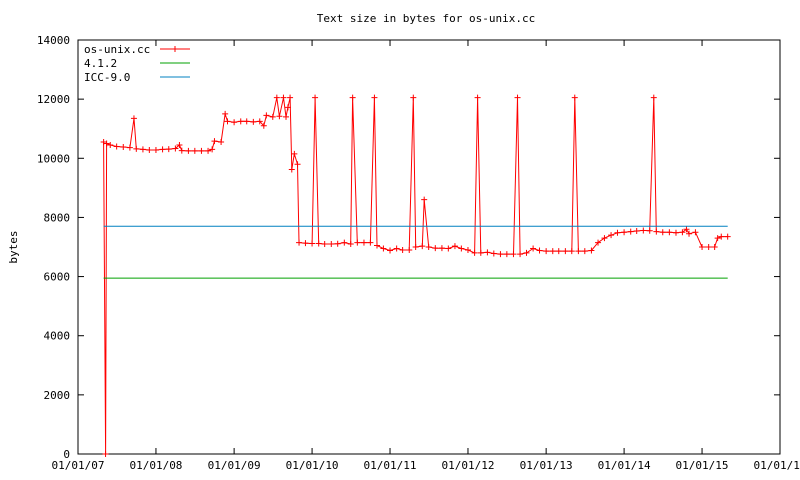 The image size is (800, 480). What do you see at coordinates (155, 465) in the screenshot?
I see `x-tick-label: 01/01/08` at bounding box center [155, 465].